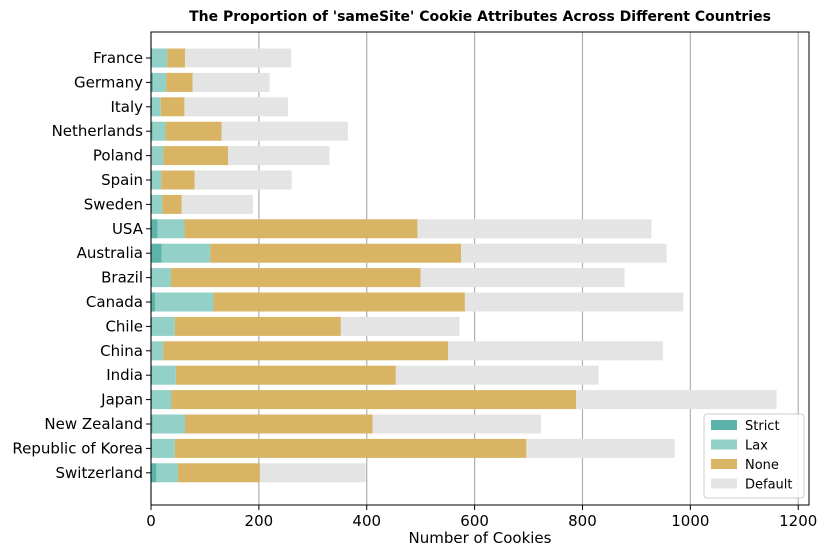 The width and height of the screenshot is (830, 554). What do you see at coordinates (168, 424) in the screenshot?
I see `bar-lax-new-zealand` at bounding box center [168, 424].